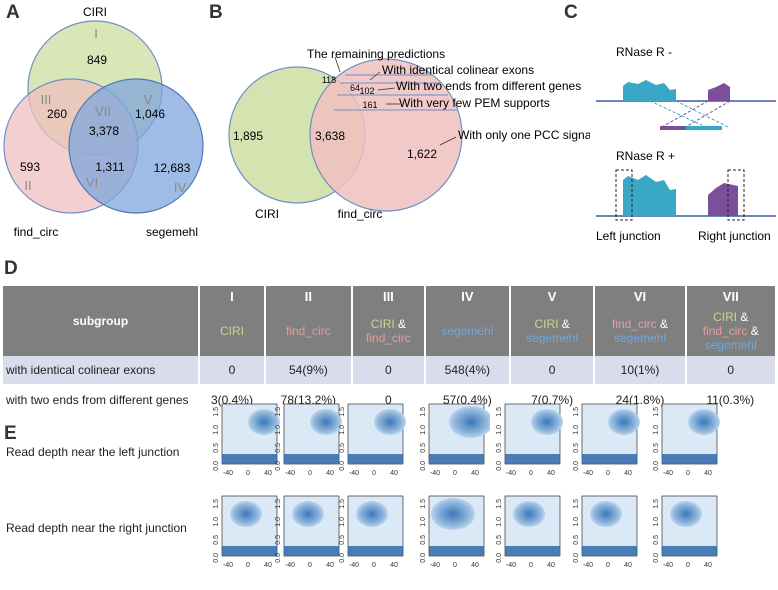 The image size is (778, 590). Describe the element at coordinates (329, 80) in the screenshot. I see `venn-b-count-remaining: 118` at that location.